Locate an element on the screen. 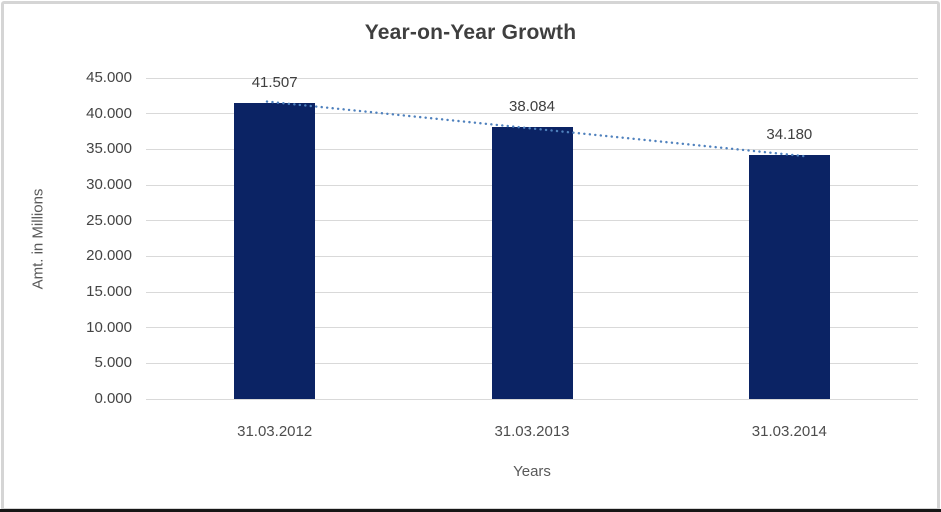  y-tick-label: 30.000 is located at coordinates (109, 184).